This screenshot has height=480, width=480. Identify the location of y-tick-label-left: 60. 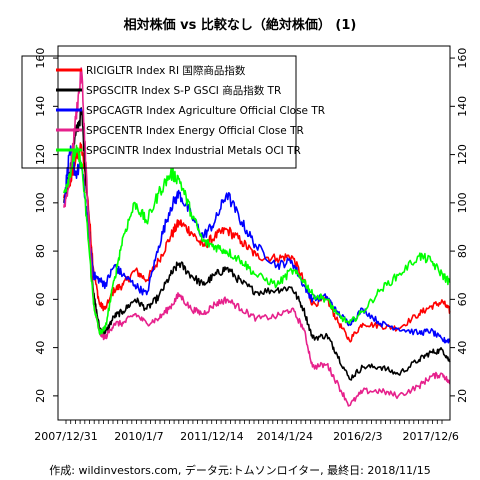
(40, 299).